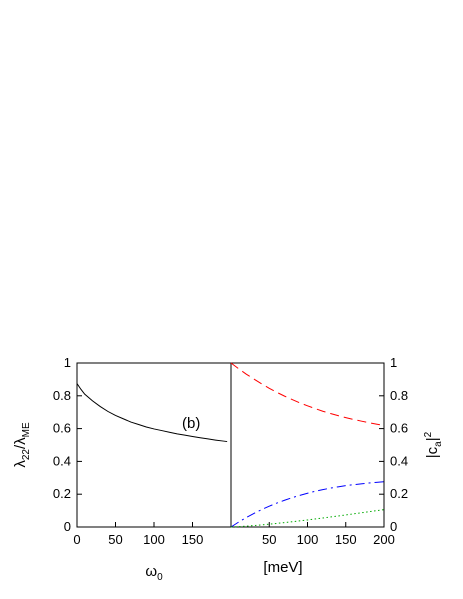 The image size is (463, 599). What do you see at coordinates (433, 444) in the screenshot?
I see `right-y-axis-label: |ca|2` at bounding box center [433, 444].